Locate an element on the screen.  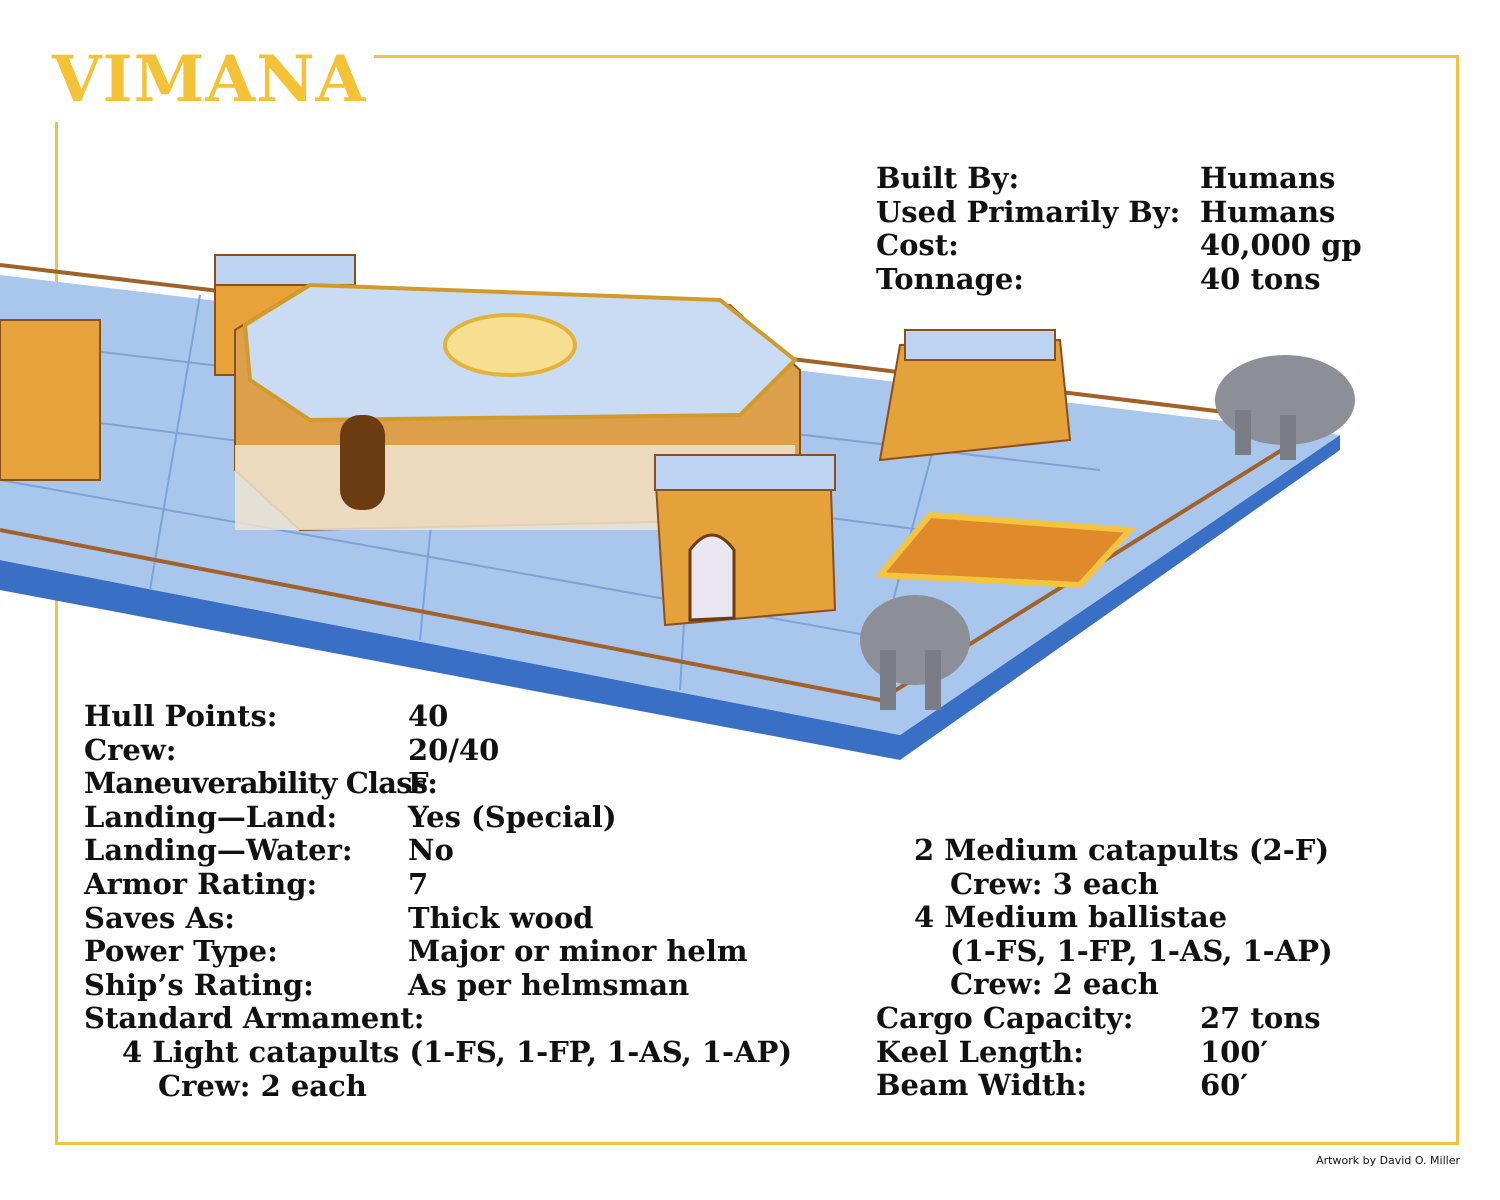
stat-label: Hull Points: is located at coordinates (181, 716).